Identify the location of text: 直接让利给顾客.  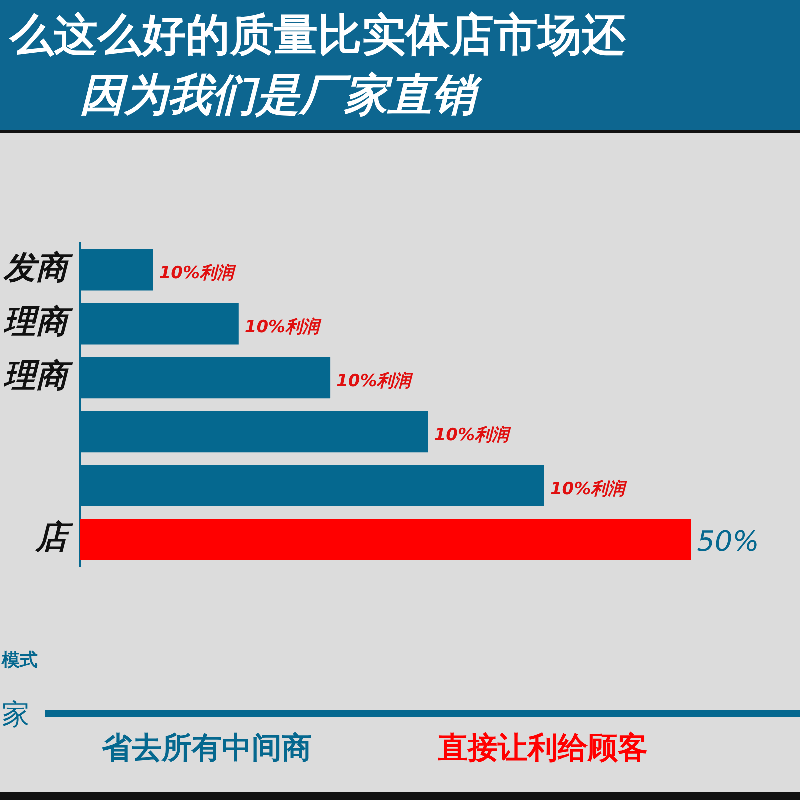
(543, 749).